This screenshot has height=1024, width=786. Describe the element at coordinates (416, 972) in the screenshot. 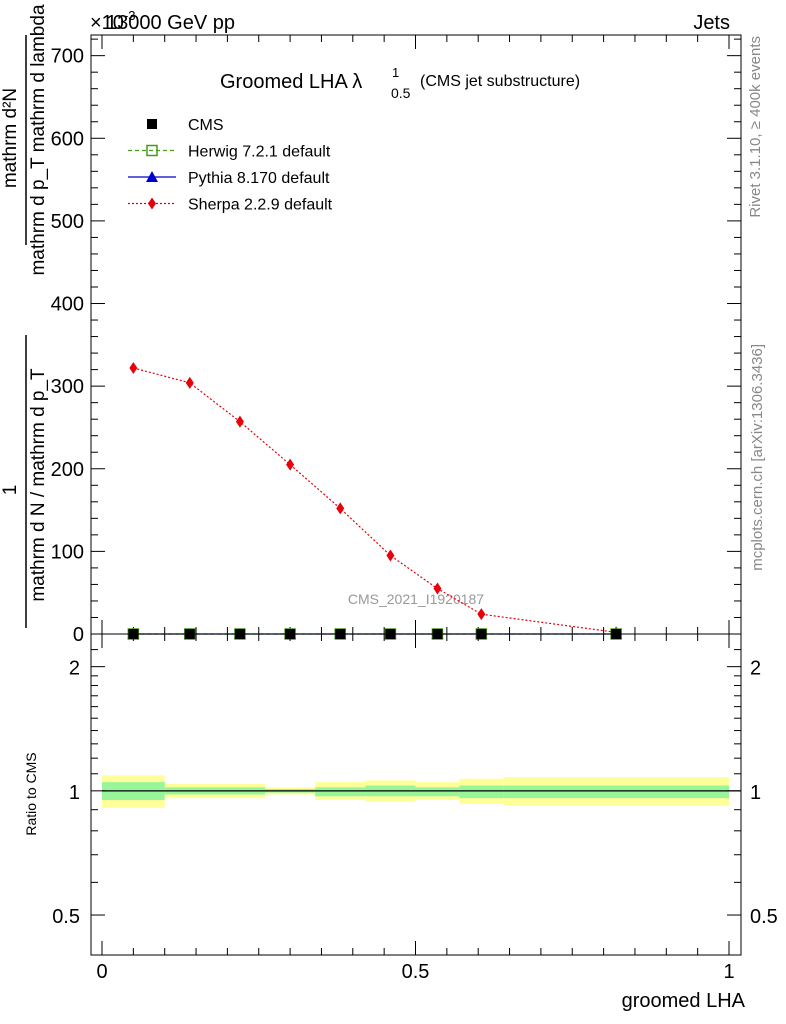

I see `x-tick-label: 0.5` at that location.